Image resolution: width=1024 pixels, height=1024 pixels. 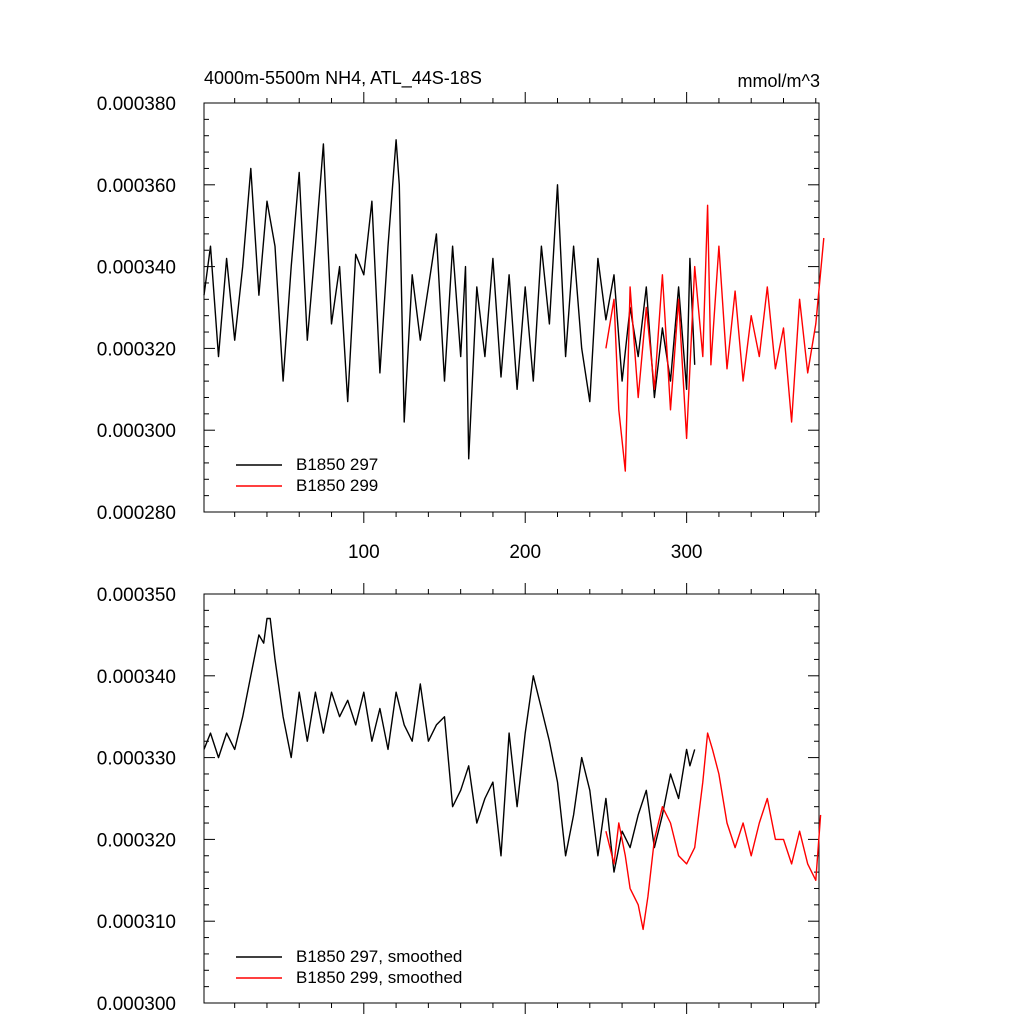 I want to click on y-tick-label: 0.000330, so click(x=136, y=759).